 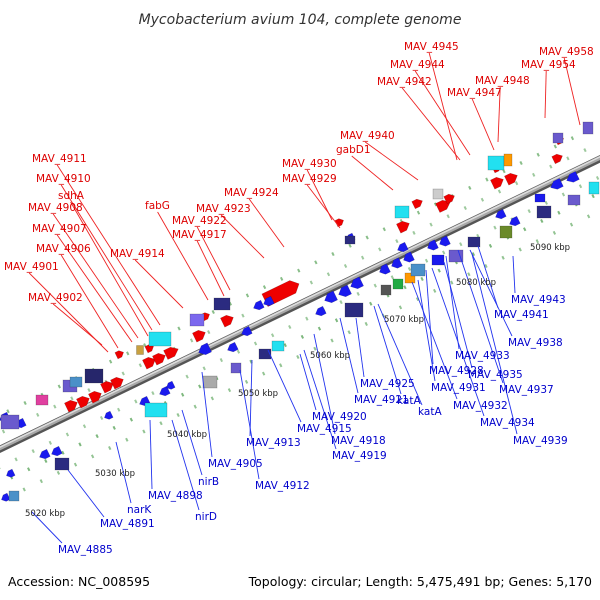 I want to click on reverse-gene-label: MAV_4938, so click(x=535, y=343).